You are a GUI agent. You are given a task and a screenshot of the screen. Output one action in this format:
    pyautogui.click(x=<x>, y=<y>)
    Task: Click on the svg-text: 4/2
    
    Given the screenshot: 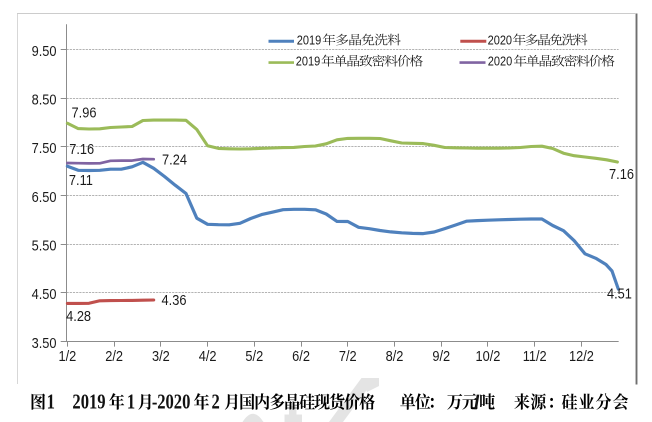 What is the action you would take?
    pyautogui.click(x=208, y=356)
    